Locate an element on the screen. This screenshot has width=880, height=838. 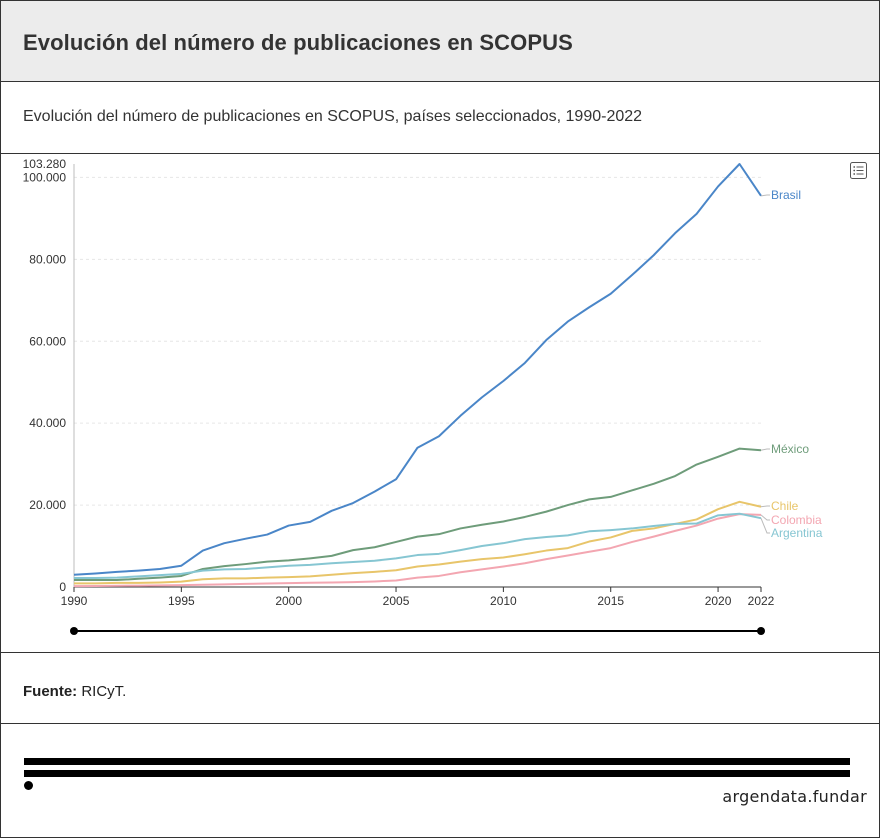
x-tick-label: 1990 is located at coordinates (74, 601).